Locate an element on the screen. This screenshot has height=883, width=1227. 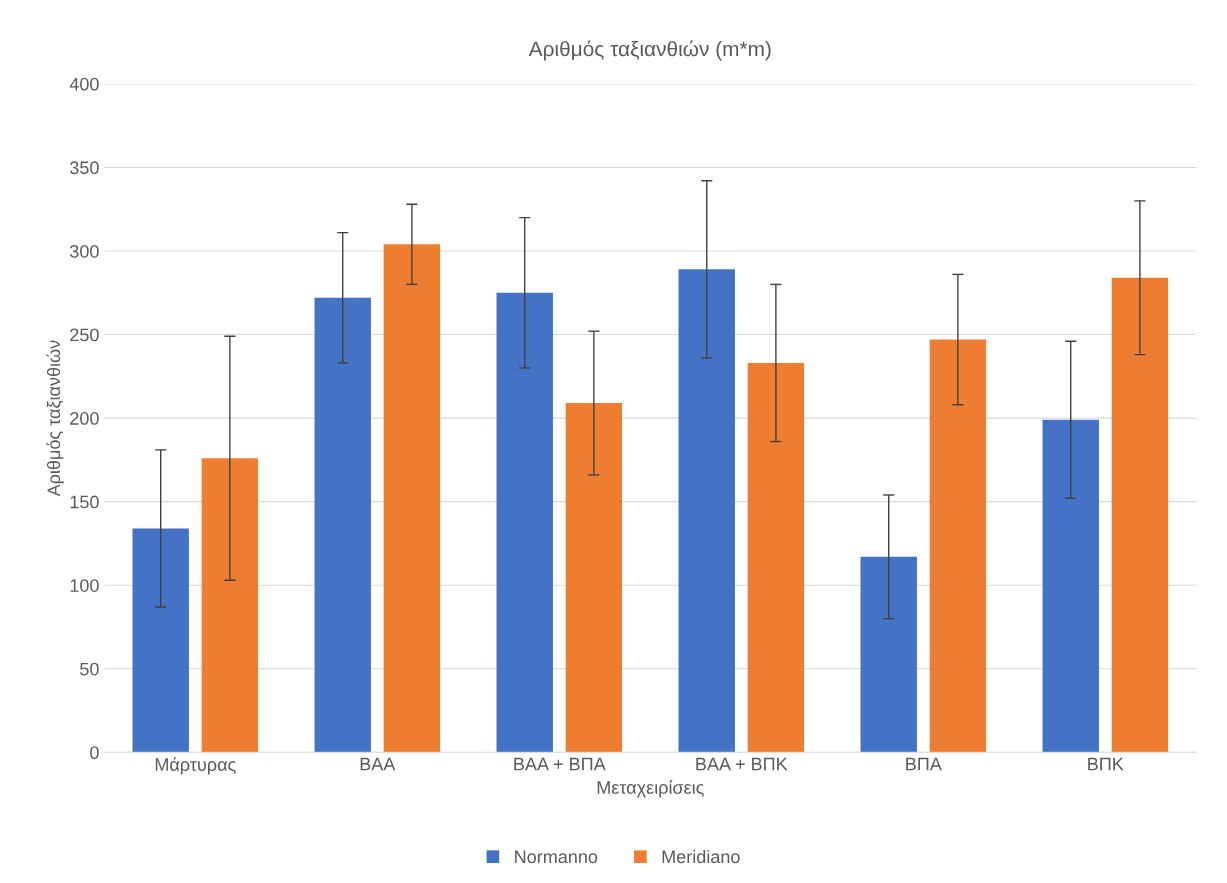
x-axis-title: Μεταχειρίσεις is located at coordinates (650, 789).